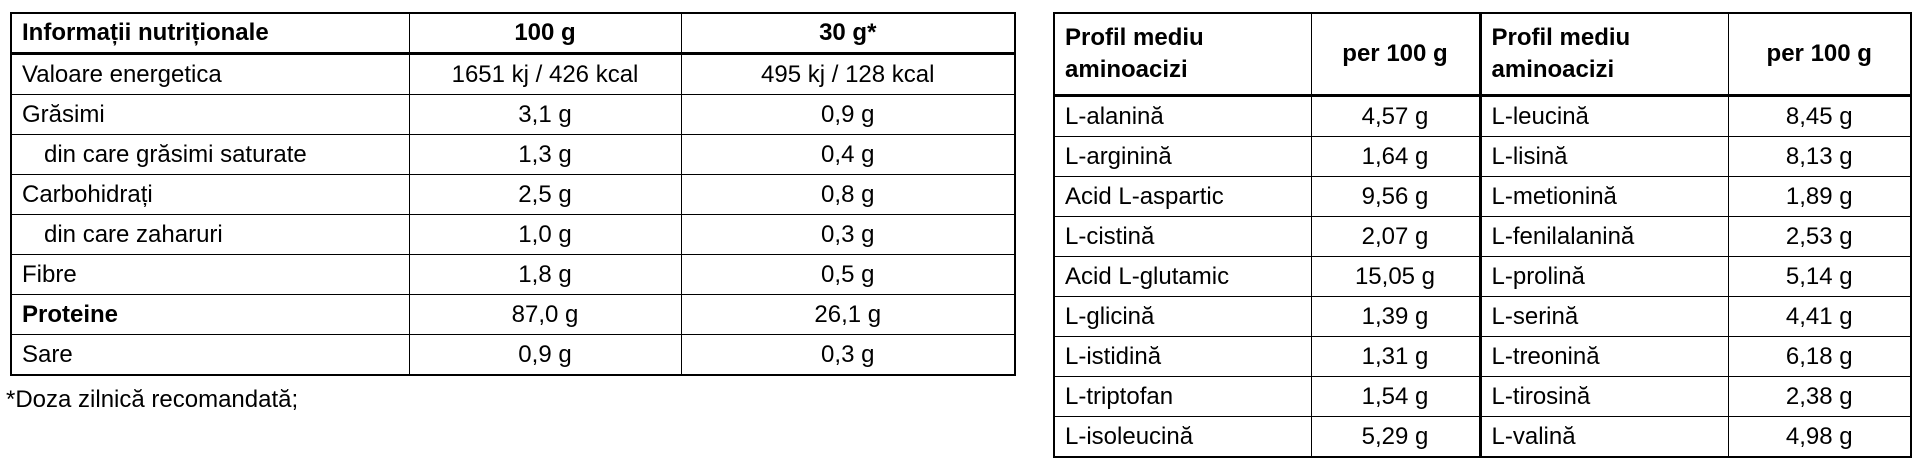  What do you see at coordinates (1604, 396) in the screenshot?
I see `table-cell: L-tirosină` at bounding box center [1604, 396].